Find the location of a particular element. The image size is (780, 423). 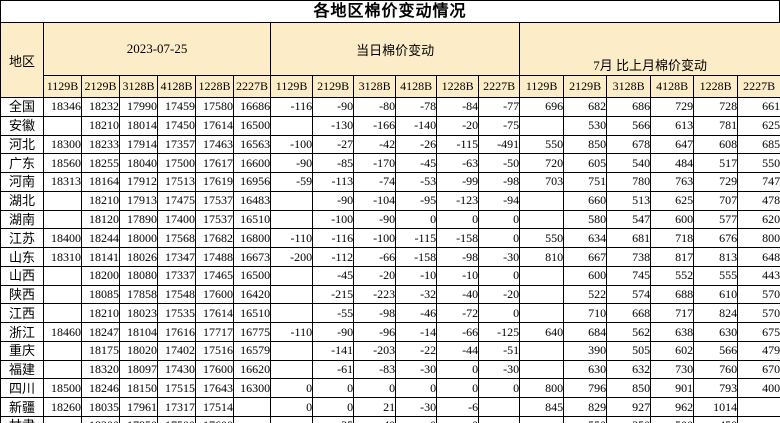

region-cell: 安徽 is located at coordinates (22, 125).